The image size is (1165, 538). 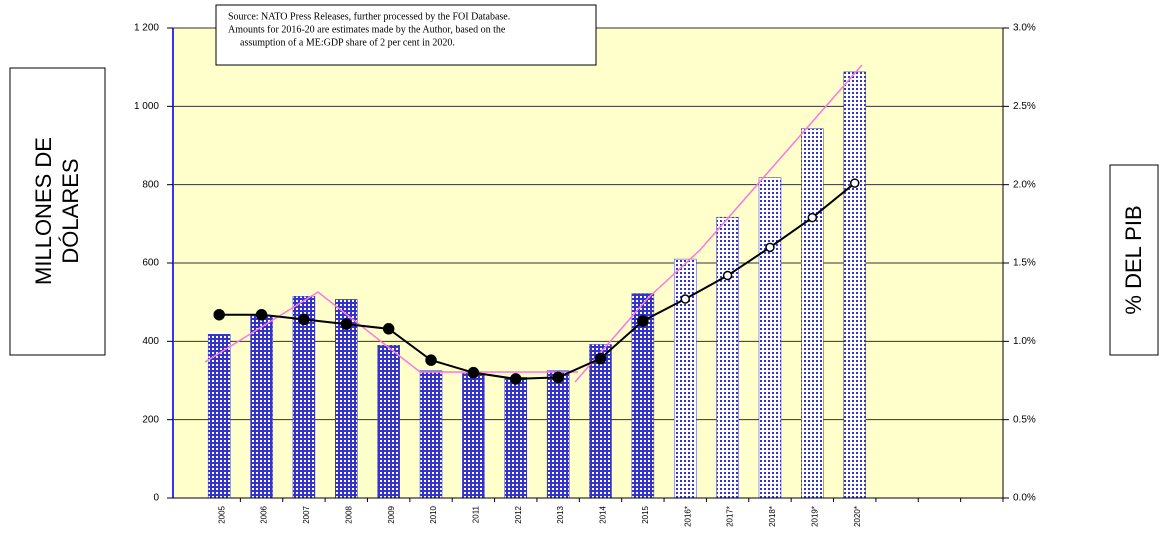 What do you see at coordinates (560, 514) in the screenshot?
I see `x-tick-label: 2013` at bounding box center [560, 514].